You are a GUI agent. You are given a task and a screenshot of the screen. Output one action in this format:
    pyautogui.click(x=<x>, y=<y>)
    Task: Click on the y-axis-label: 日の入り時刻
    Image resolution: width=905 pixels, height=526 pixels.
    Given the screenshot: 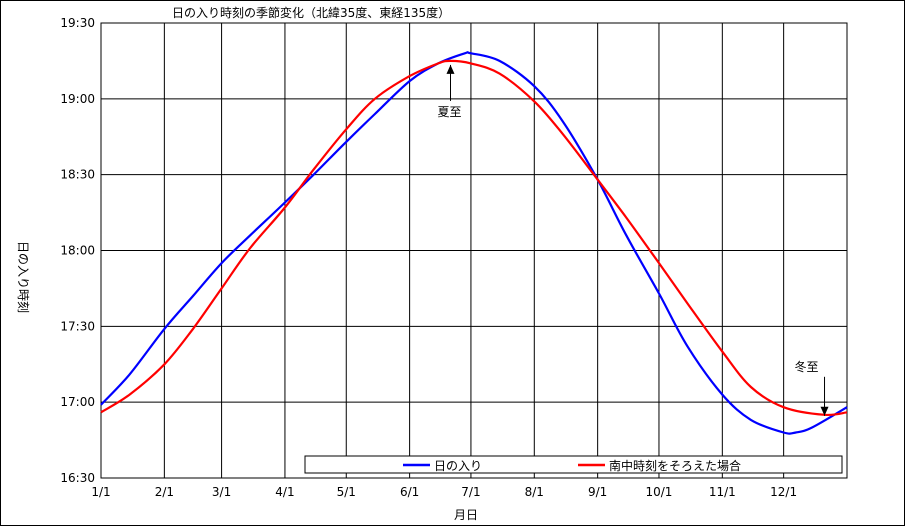 What is the action you would take?
    pyautogui.click(x=23, y=277)
    